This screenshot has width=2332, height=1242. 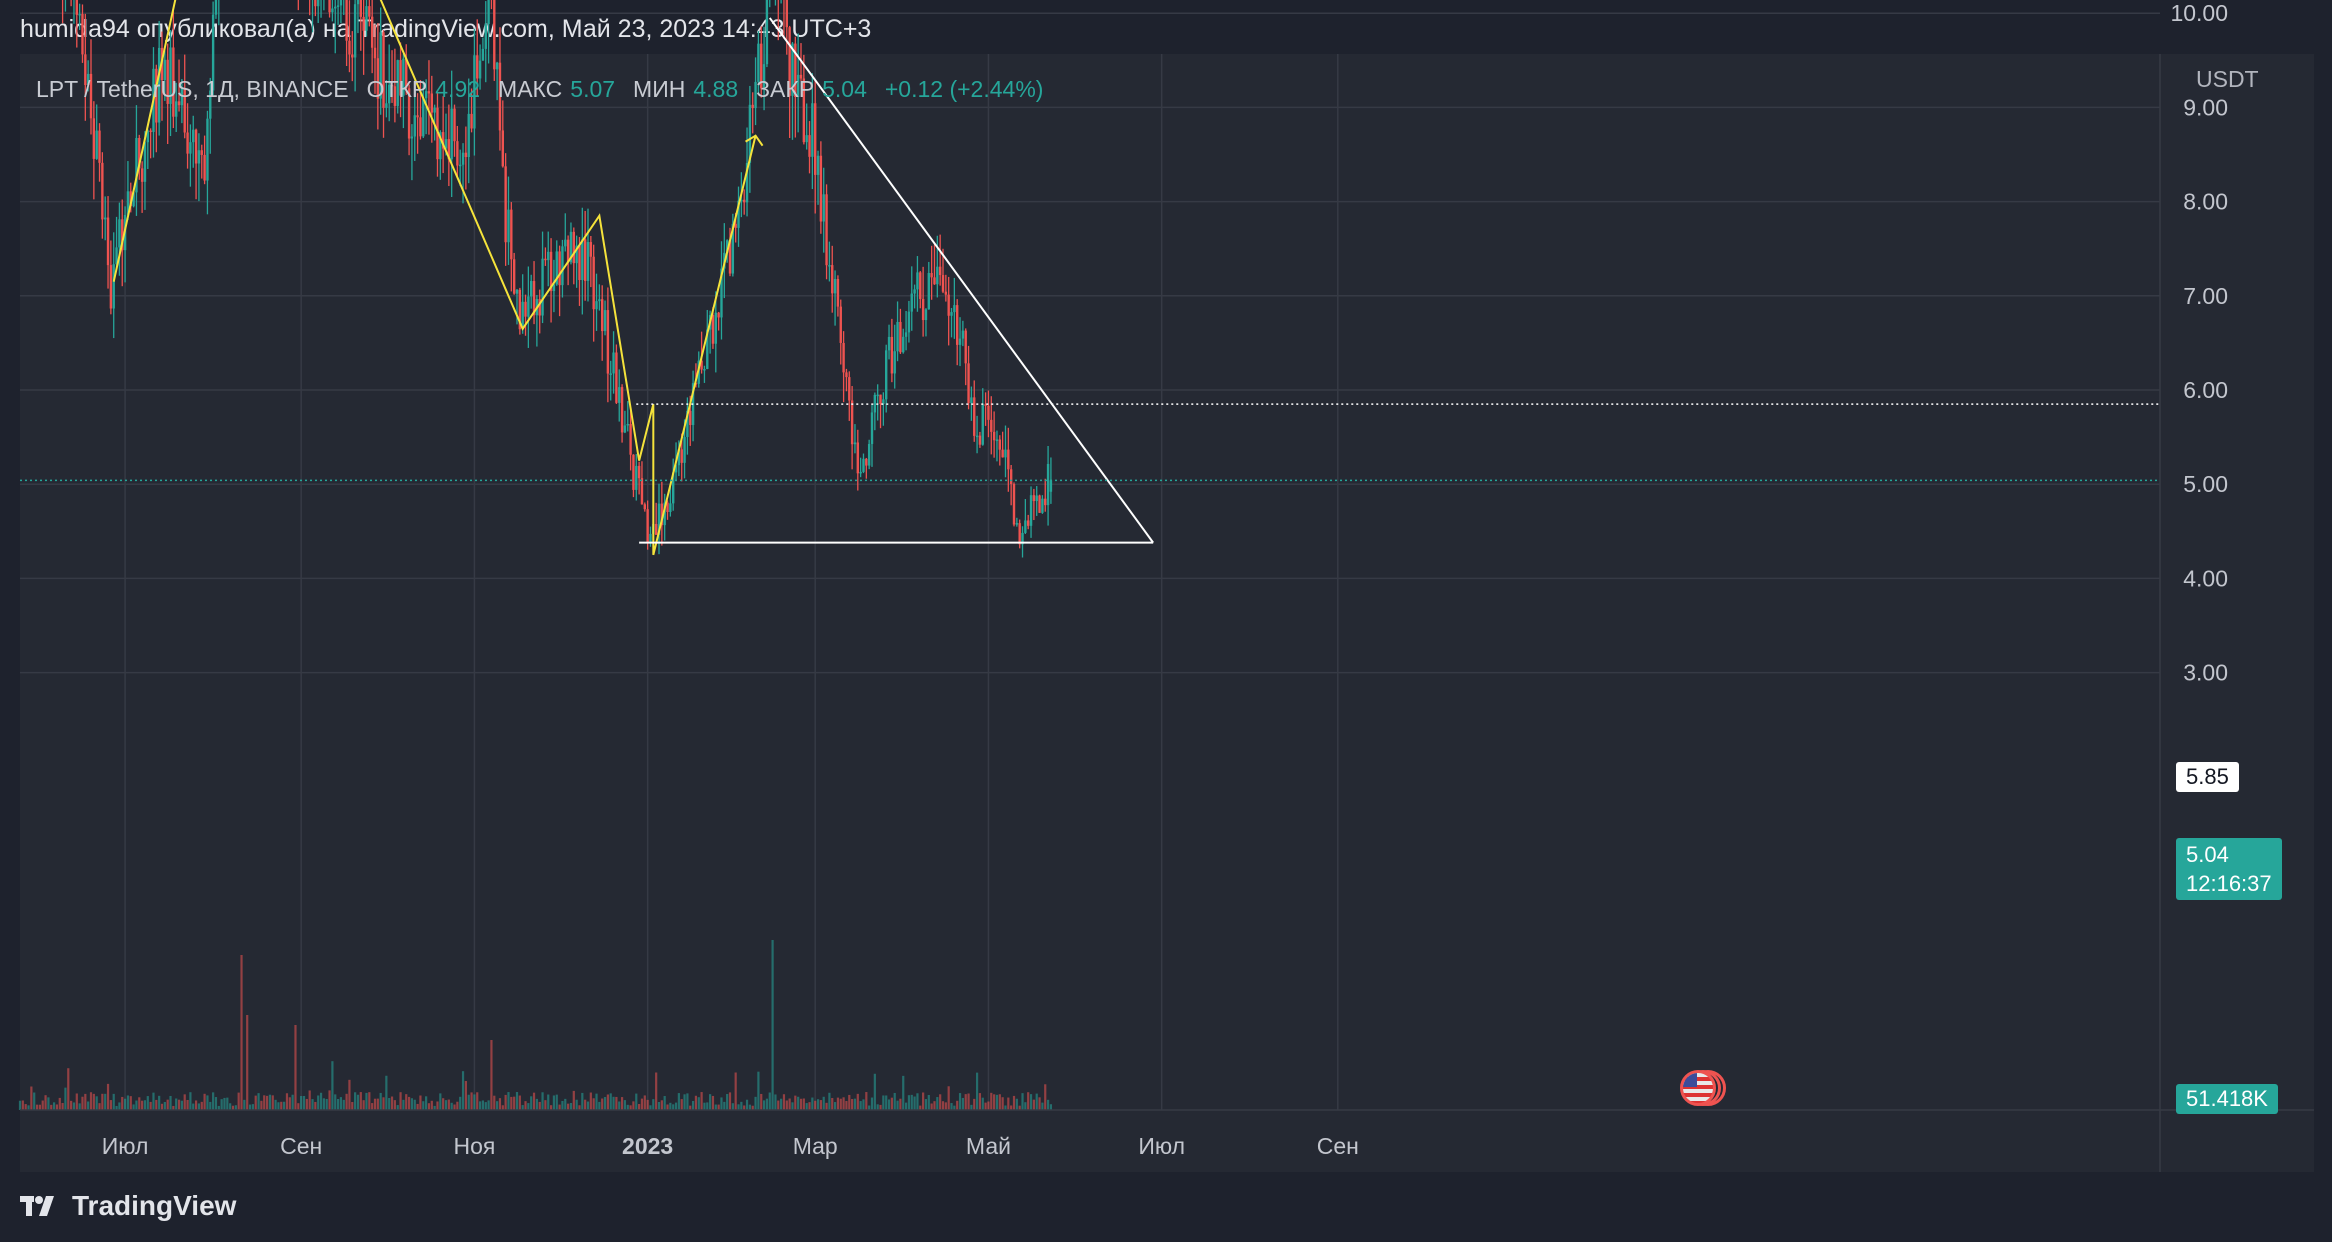 What do you see at coordinates (2205, 390) in the screenshot?
I see `price-tick-label: 6.00` at bounding box center [2205, 390].